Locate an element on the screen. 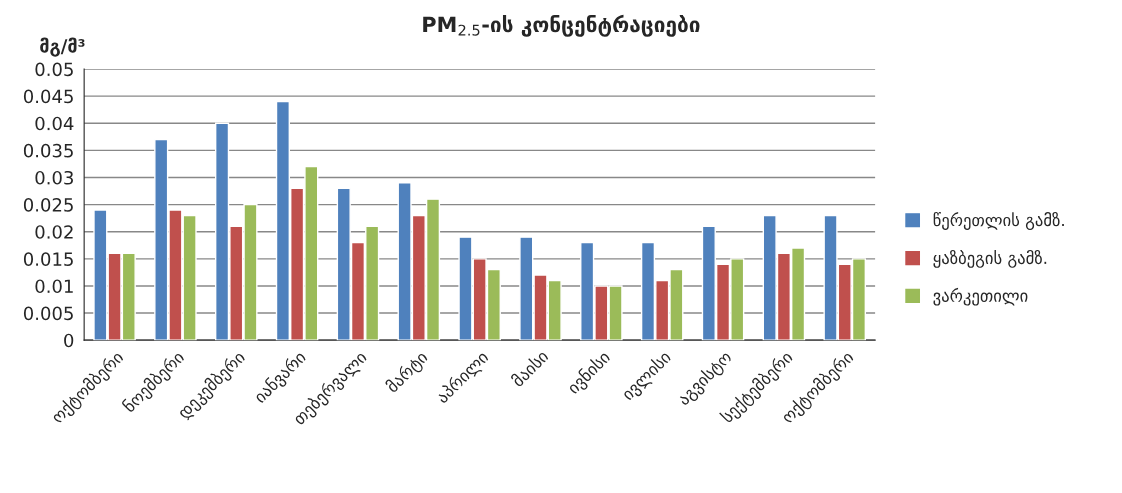 Image resolution: width=1122 pixels, height=493 pixels. legend-label: ყაზბეგის გამზ. is located at coordinates (990, 258).